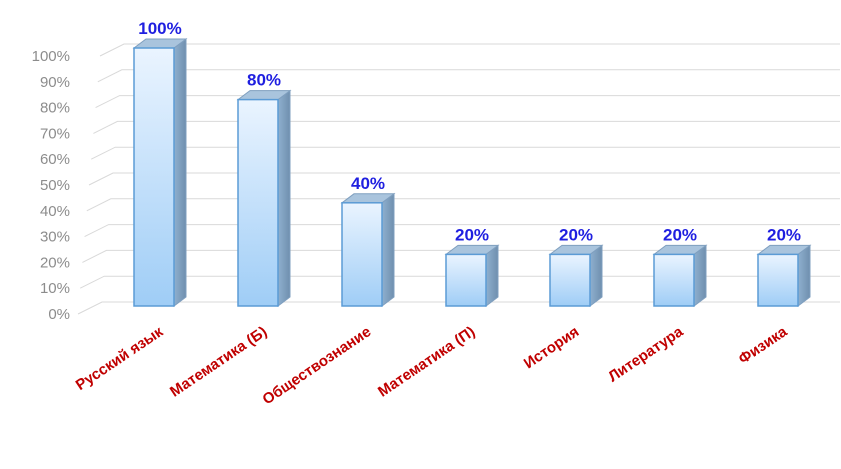  What do you see at coordinates (55, 211) in the screenshot?
I see `y-tick-label: 40%` at bounding box center [55, 211].